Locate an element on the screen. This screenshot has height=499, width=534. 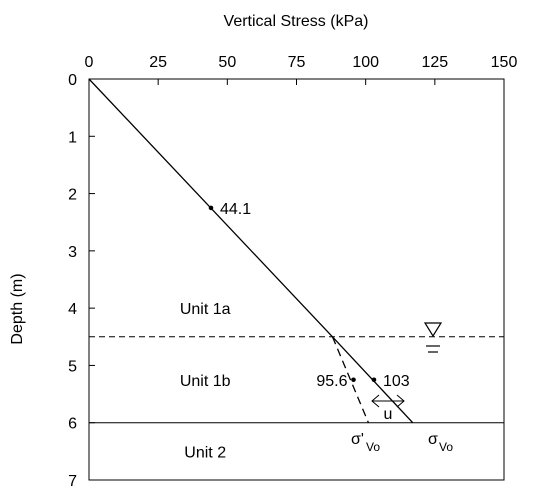
data-label: 44.1 is located at coordinates (235, 209).